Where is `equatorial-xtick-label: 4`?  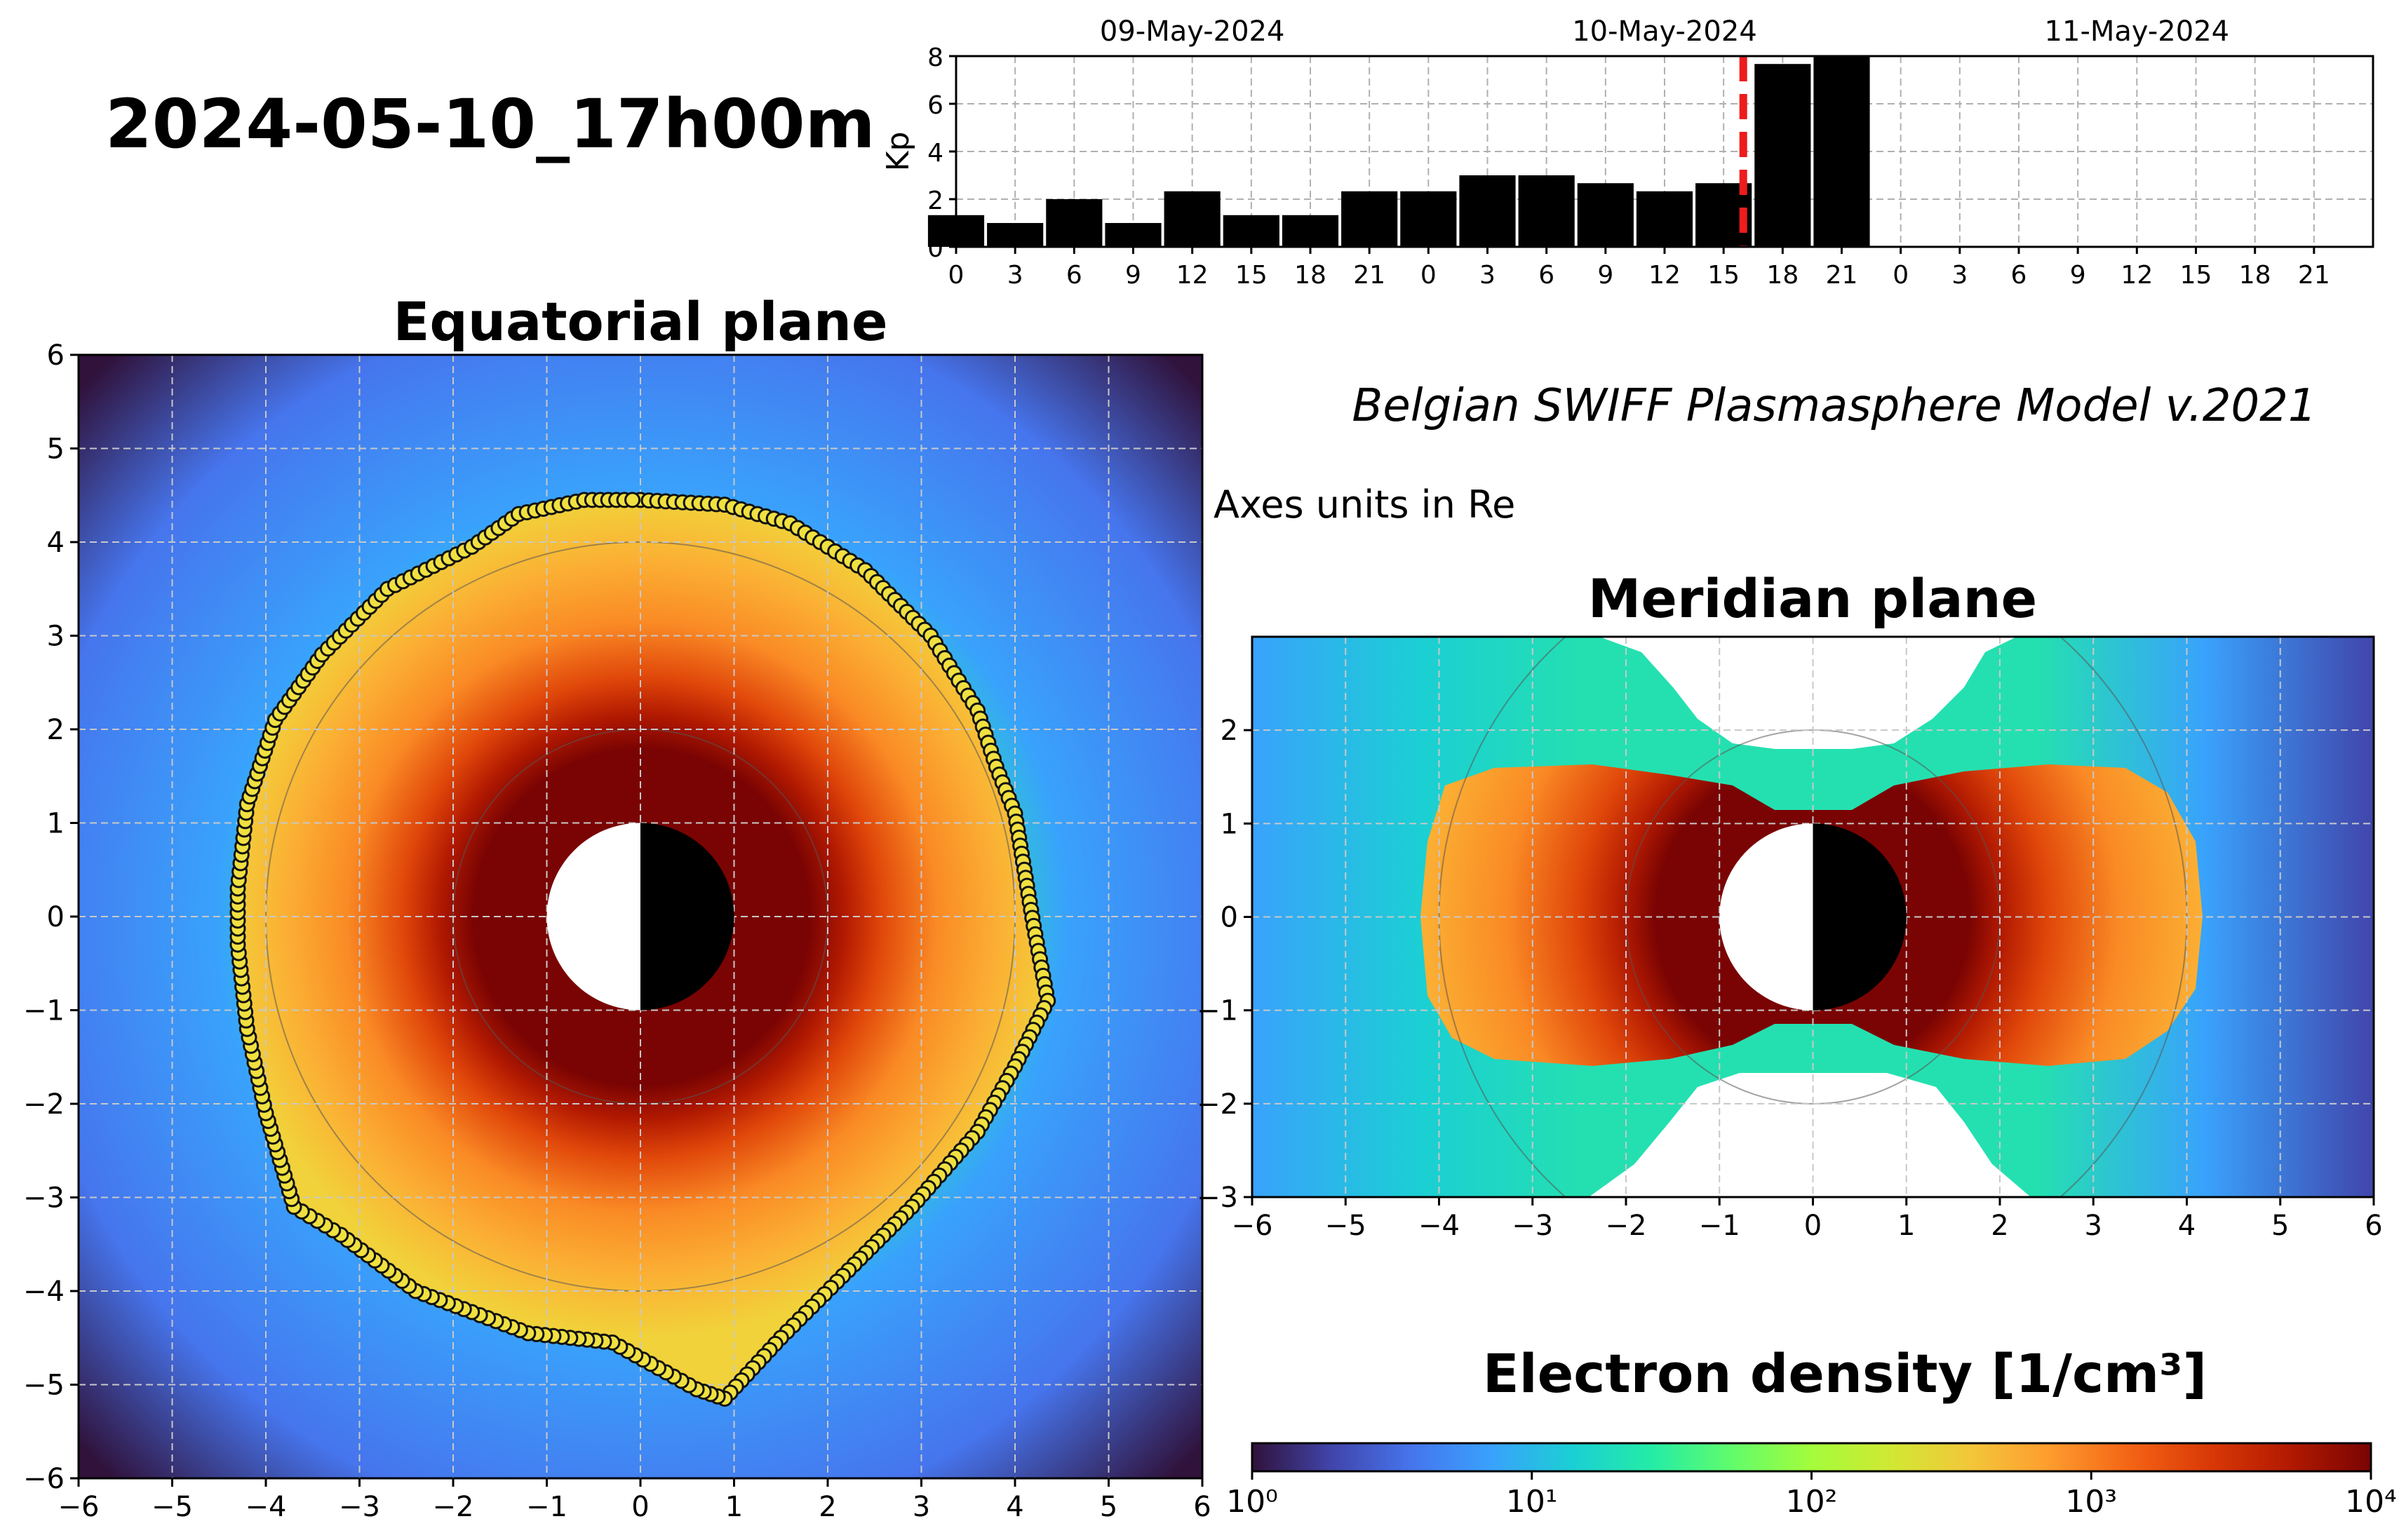 equatorial-xtick-label: 4 is located at coordinates (1014, 1507).